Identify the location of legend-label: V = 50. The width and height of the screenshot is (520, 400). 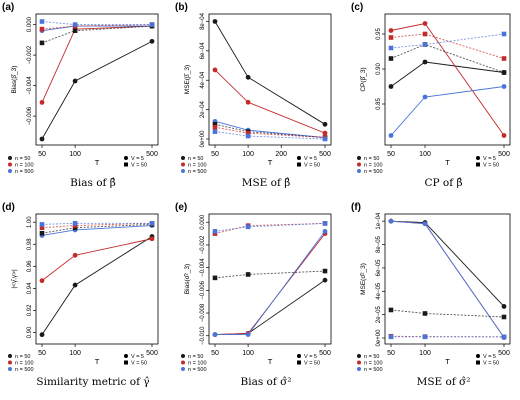
(139, 364).